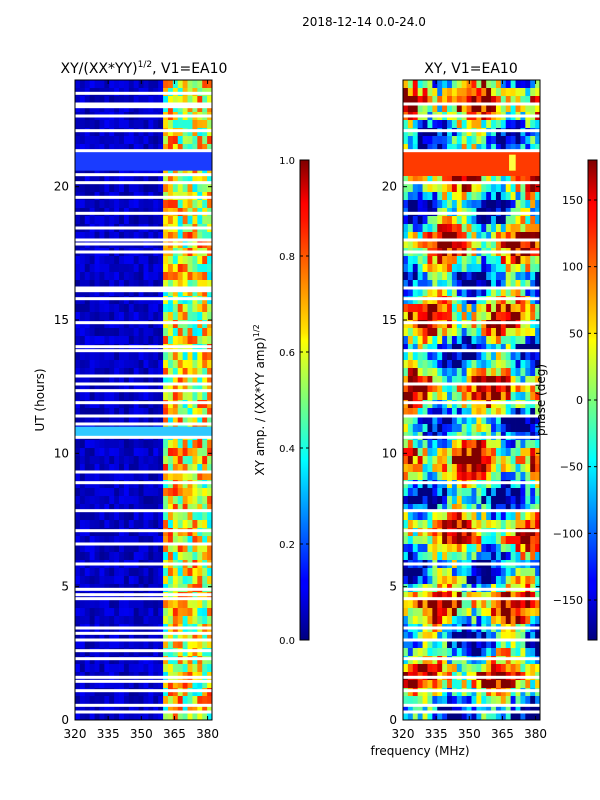 This screenshot has width=600, height=800. I want to click on colorbar-tick-label: 0.0, so click(287, 641).